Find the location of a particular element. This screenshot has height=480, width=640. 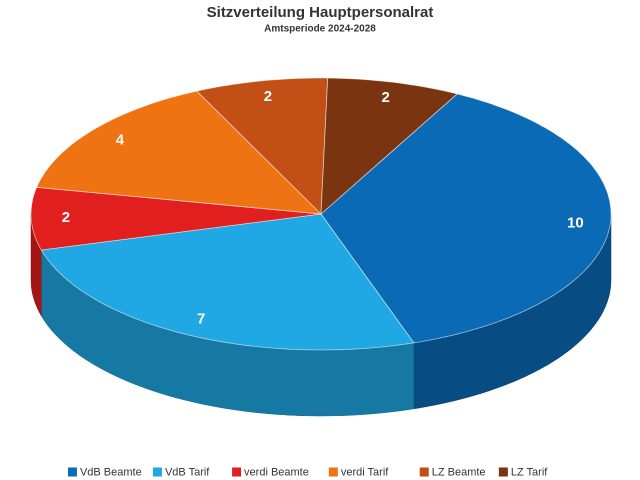

data-label: 7 is located at coordinates (201, 319).